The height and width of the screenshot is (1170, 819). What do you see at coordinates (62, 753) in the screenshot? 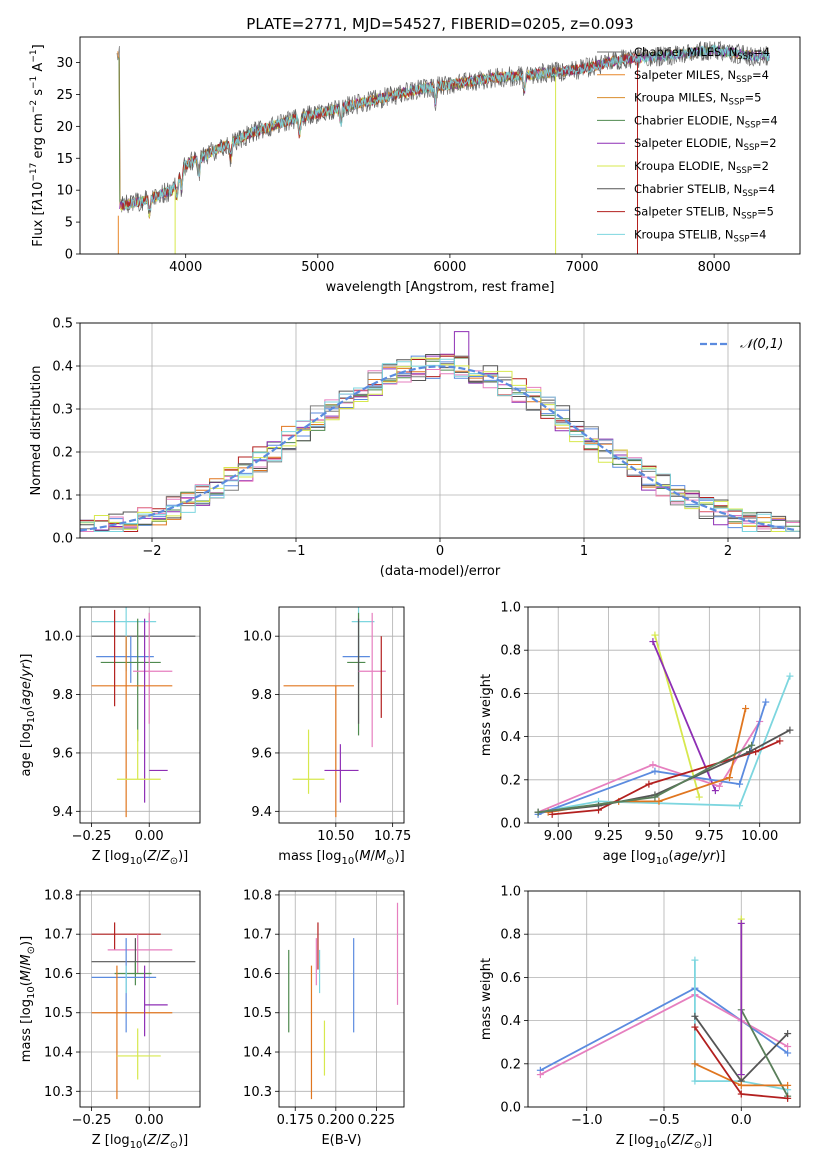
I see `y-tick-label: 9.6` at bounding box center [62, 753].